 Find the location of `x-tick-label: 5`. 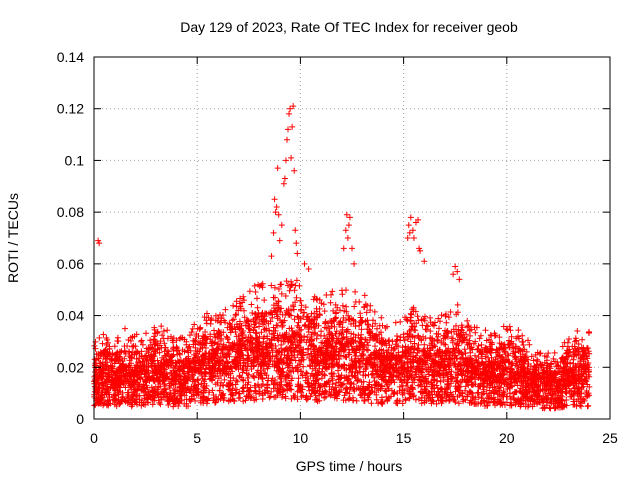

x-tick-label: 5 is located at coordinates (197, 438).